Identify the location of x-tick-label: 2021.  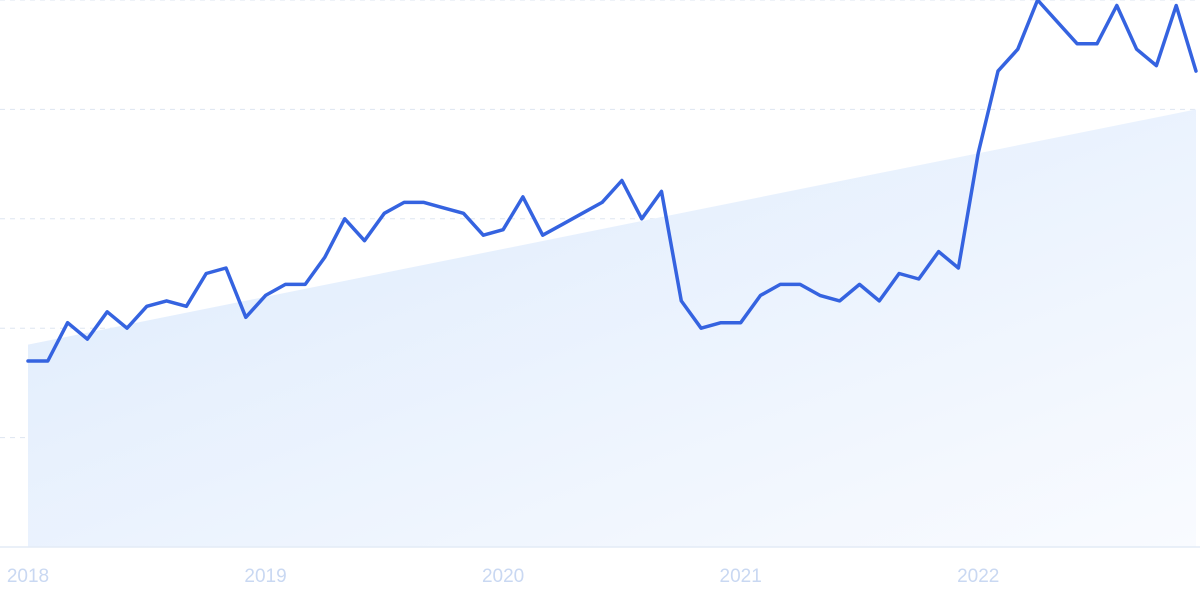
(741, 576).